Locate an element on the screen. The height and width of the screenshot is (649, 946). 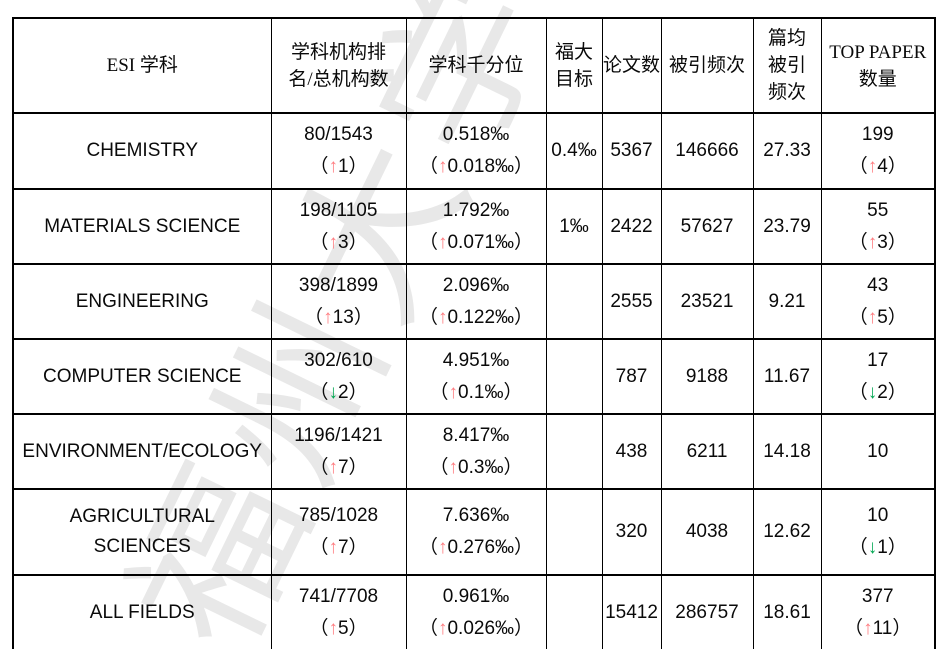
papers-cell: 2555 is located at coordinates (631, 301).